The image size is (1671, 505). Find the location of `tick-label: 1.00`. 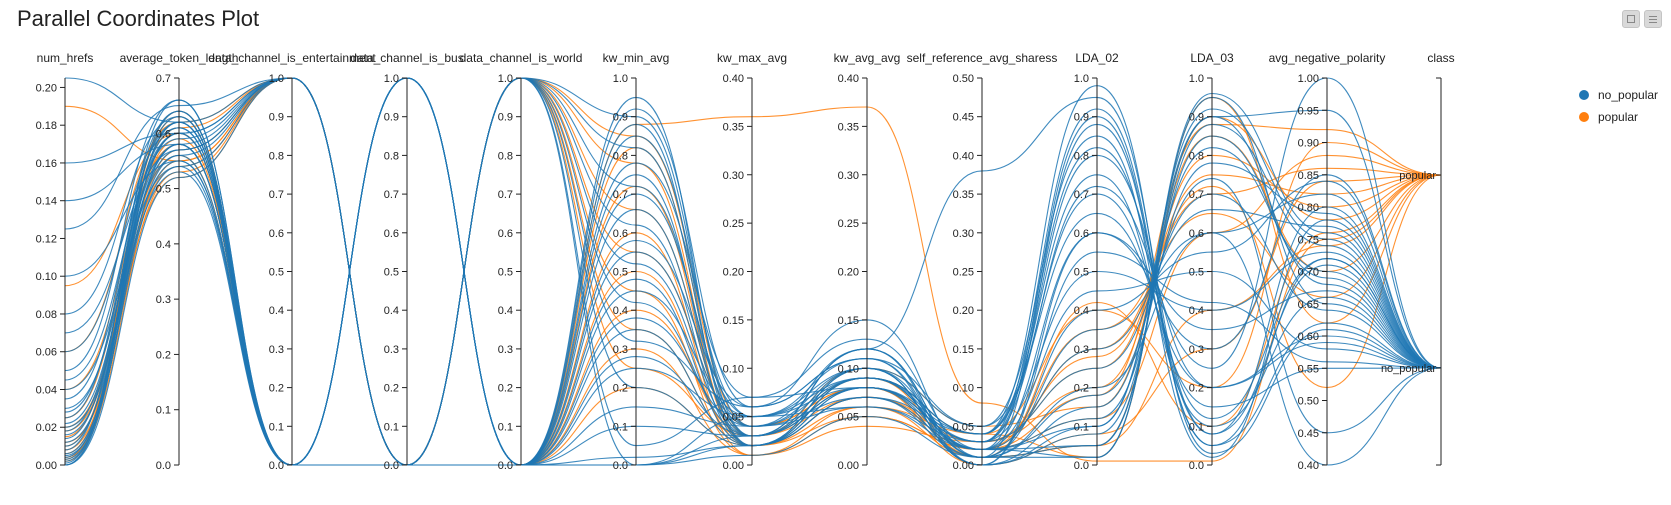

tick-label: 1.00 is located at coordinates (1308, 79).